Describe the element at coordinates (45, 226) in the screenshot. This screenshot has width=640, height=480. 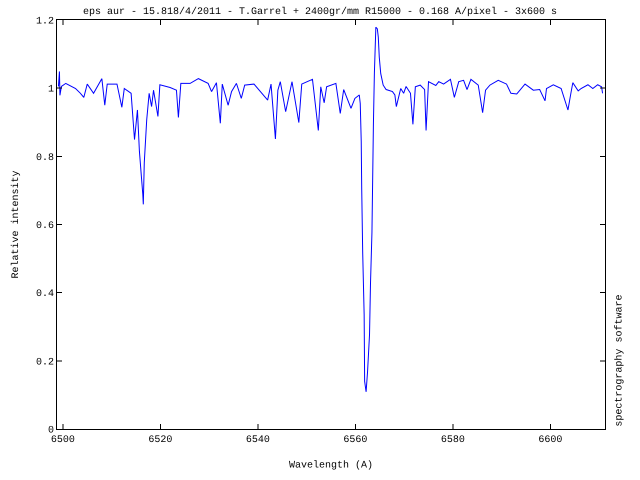
I see `y-tick-label: 0.6` at that location.